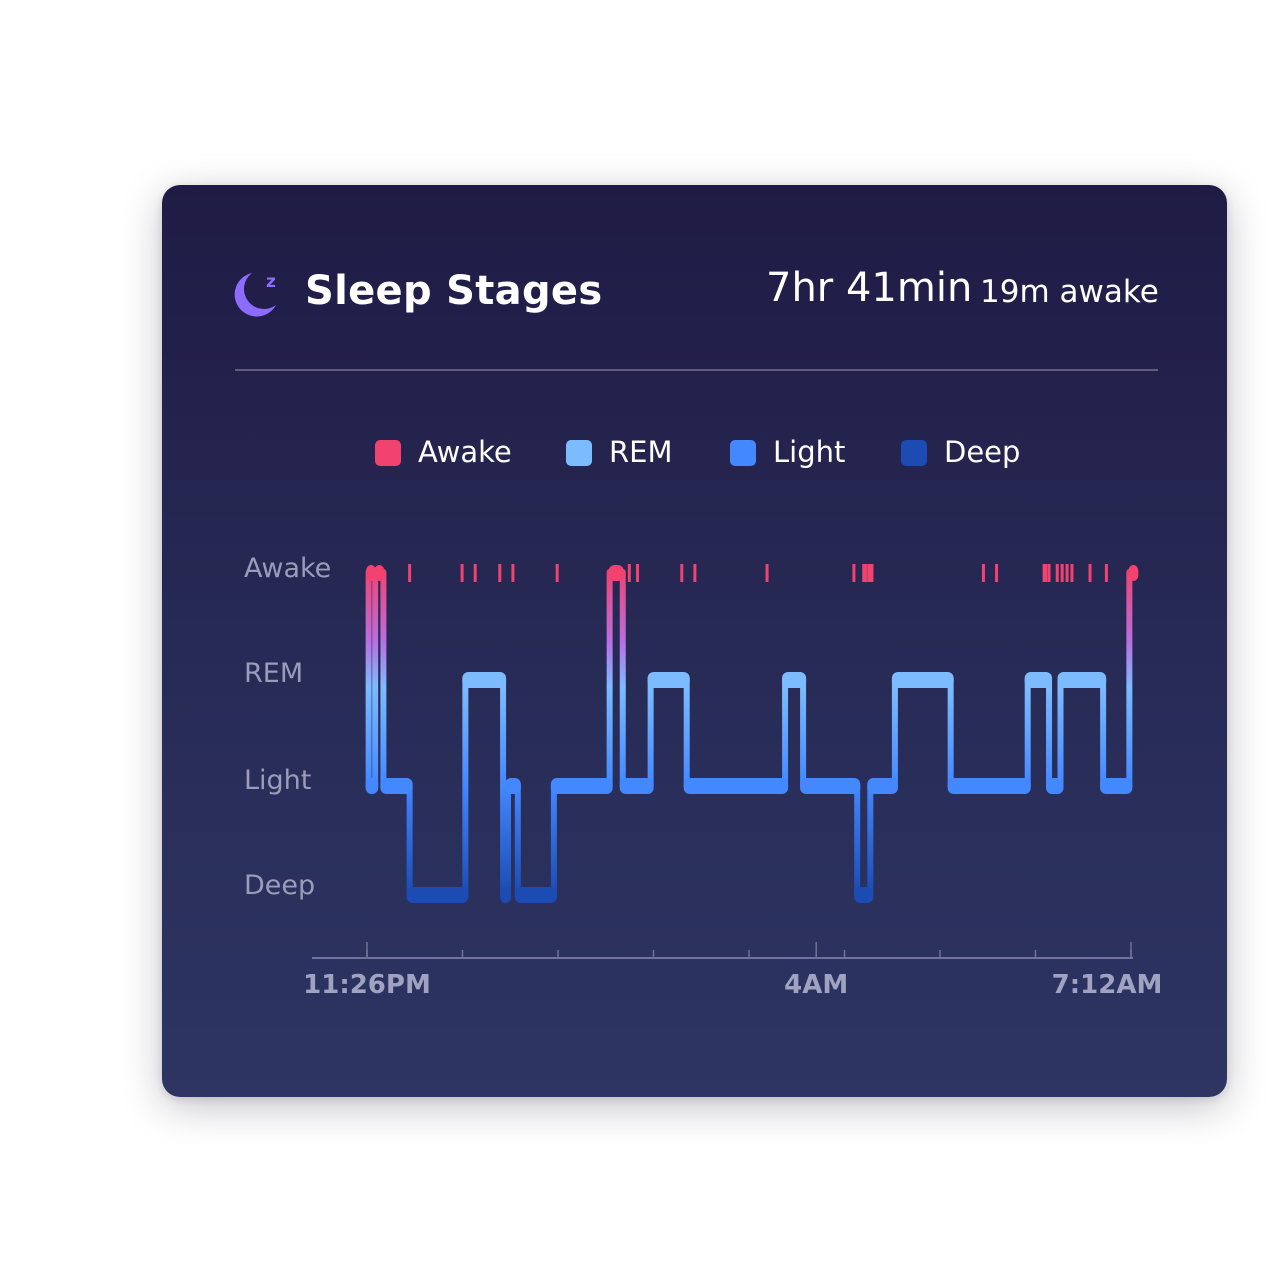 The height and width of the screenshot is (1281, 1280). Describe the element at coordinates (743, 453) in the screenshot. I see `legend-swatch-light` at that location.